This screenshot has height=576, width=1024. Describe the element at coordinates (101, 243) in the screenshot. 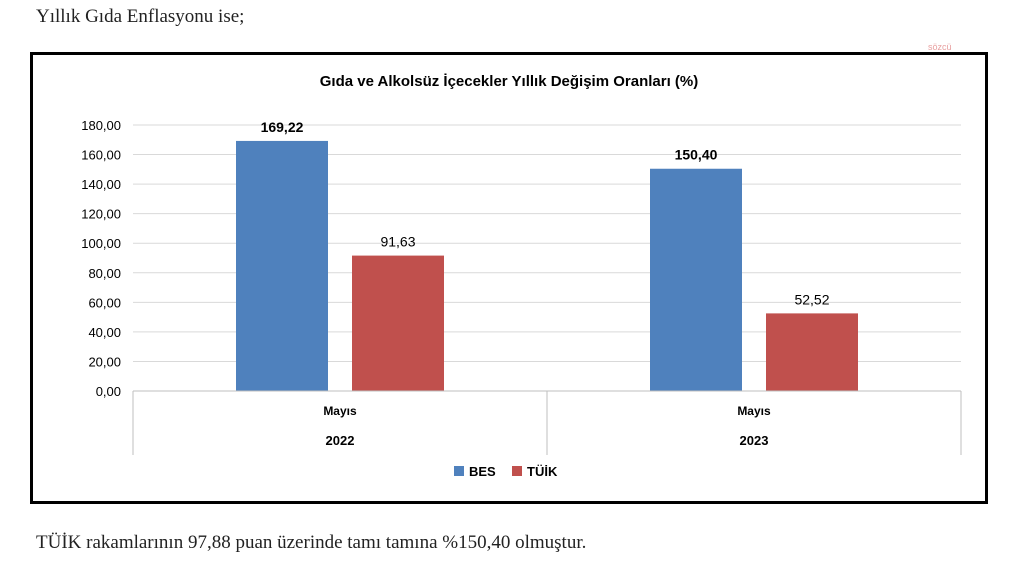

I see `y-tick-label: 100,00` at that location.